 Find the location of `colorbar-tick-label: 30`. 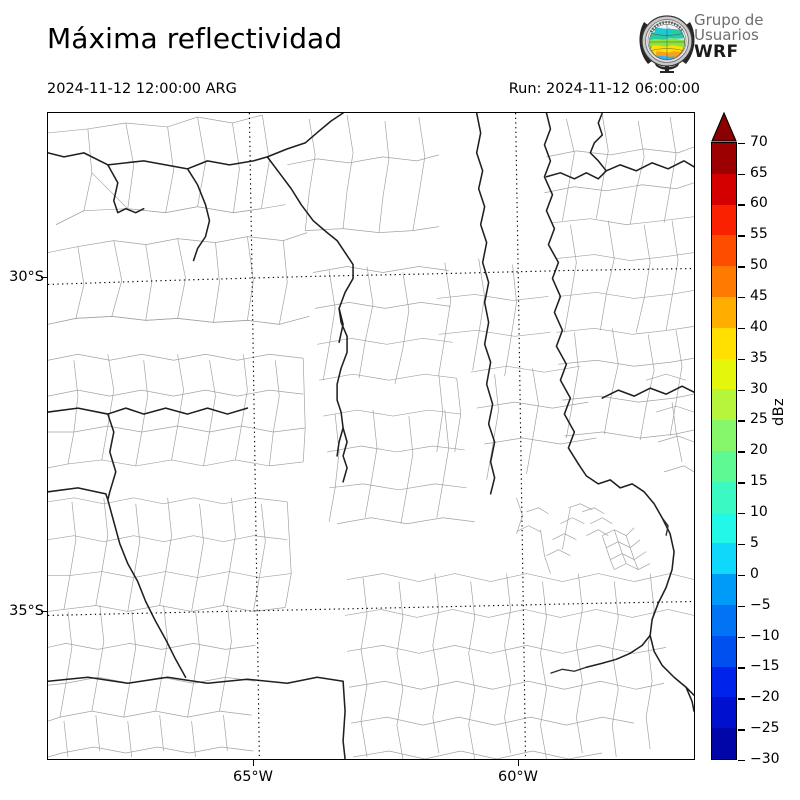

colorbar-tick-label: 30 is located at coordinates (759, 388).